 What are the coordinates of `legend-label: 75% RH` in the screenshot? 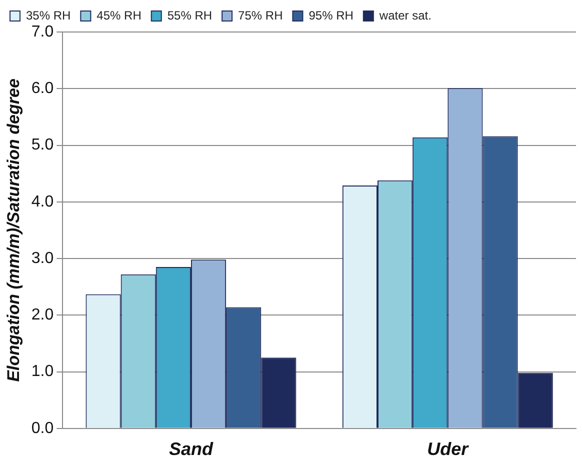 It's located at (260, 15).